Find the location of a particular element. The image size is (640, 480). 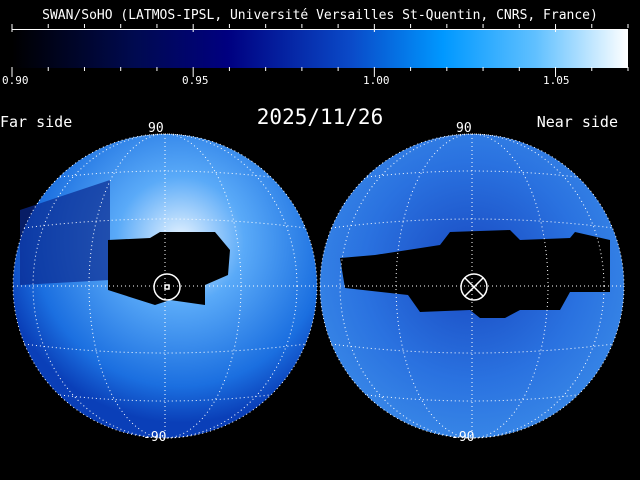

circle-cross-icon is located at coordinates (474, 287).